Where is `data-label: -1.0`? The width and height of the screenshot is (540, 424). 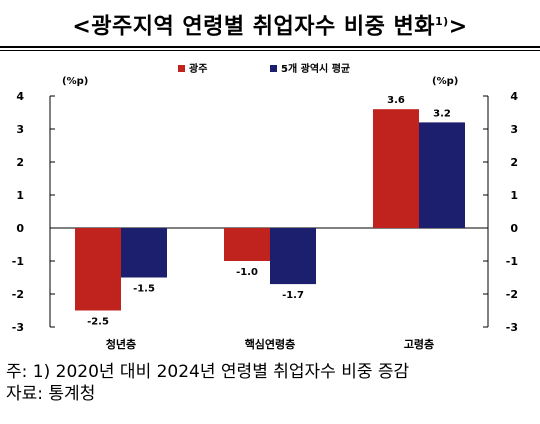
data-label: -1.0 is located at coordinates (247, 272).